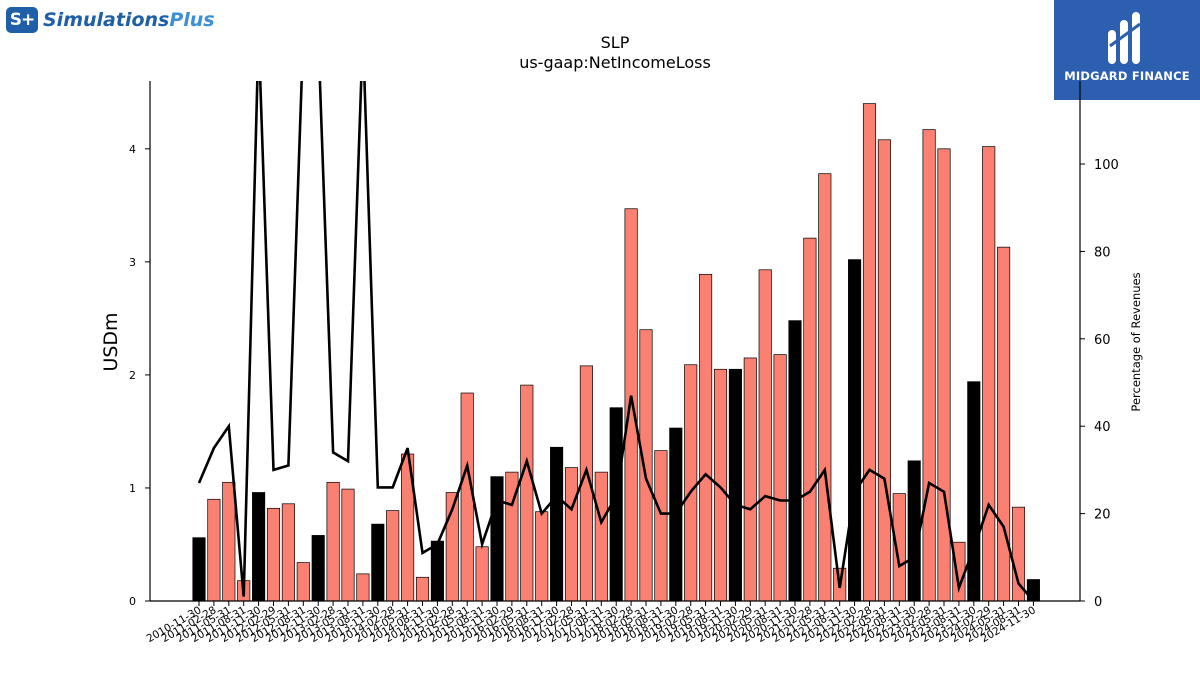 This screenshot has width=1200, height=675. Describe the element at coordinates (1102, 515) in the screenshot. I see `y2-tick-label-20: 20` at that location.